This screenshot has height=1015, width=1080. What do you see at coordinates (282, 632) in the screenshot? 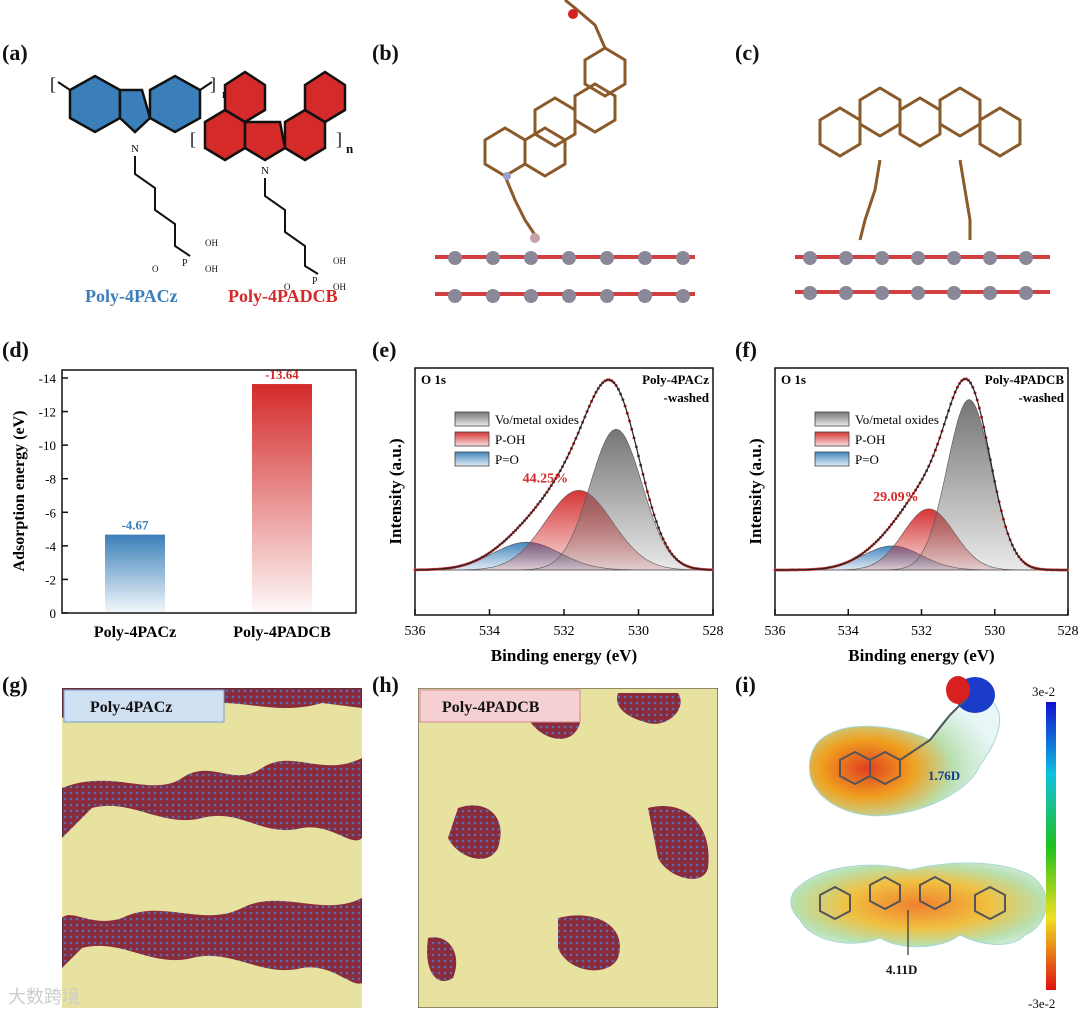
I see `category-label: Poly-4PADCB` at bounding box center [282, 632].